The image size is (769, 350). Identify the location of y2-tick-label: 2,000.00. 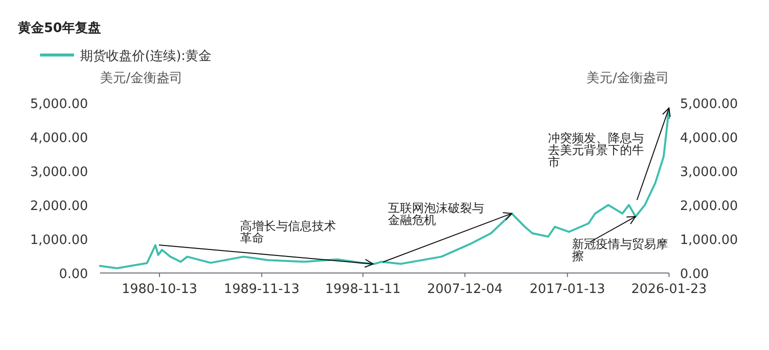
(709, 206).